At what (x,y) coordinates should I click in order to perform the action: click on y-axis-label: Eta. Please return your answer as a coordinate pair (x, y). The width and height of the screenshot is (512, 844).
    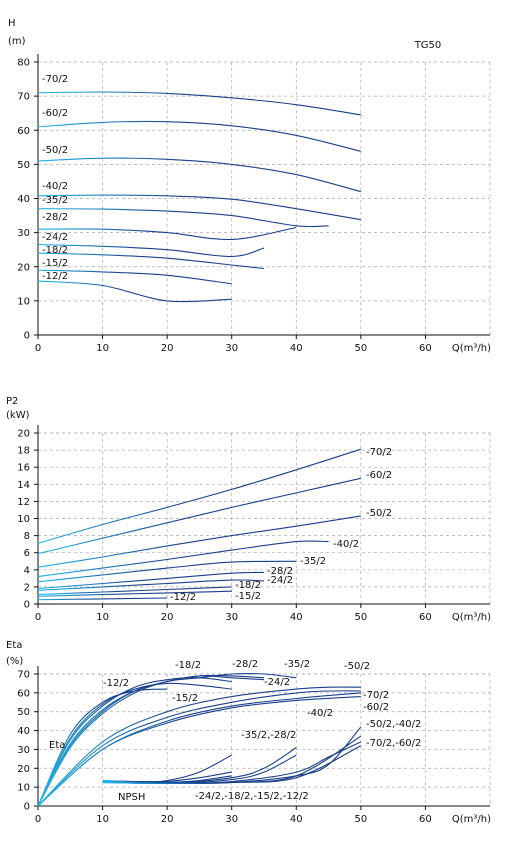
    Looking at the image, I should click on (14, 645).